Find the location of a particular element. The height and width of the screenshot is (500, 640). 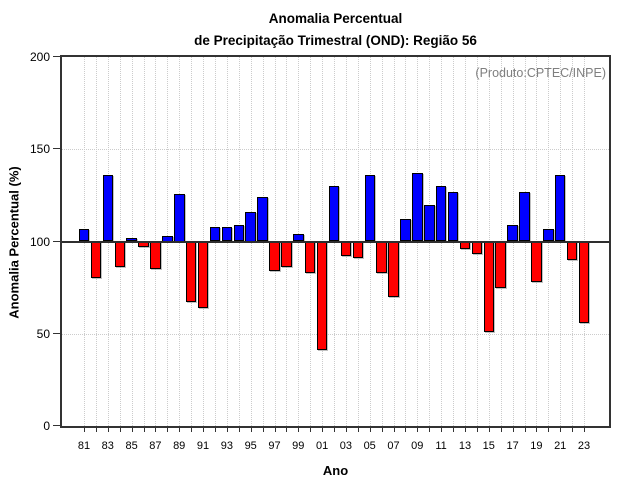

y-tick-label: 200 is located at coordinates (39, 57).